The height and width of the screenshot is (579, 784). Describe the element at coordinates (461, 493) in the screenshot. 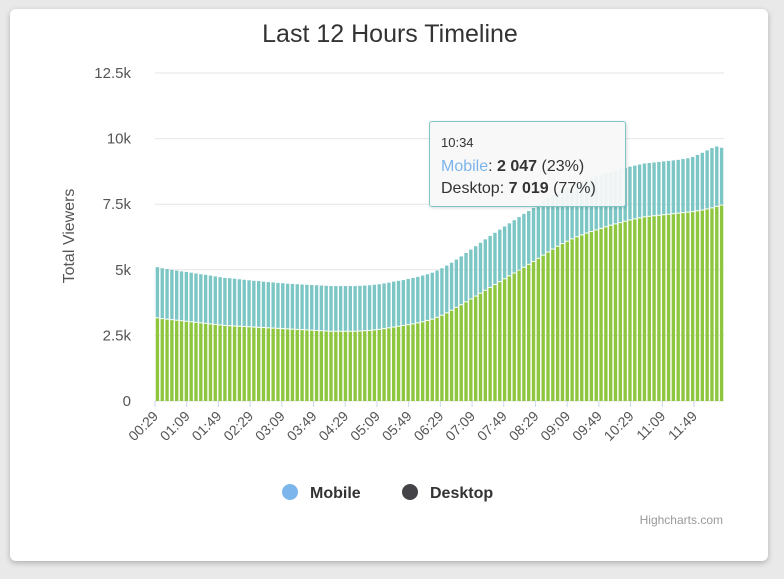

I see `legend-desktop-label: Desktop` at that location.